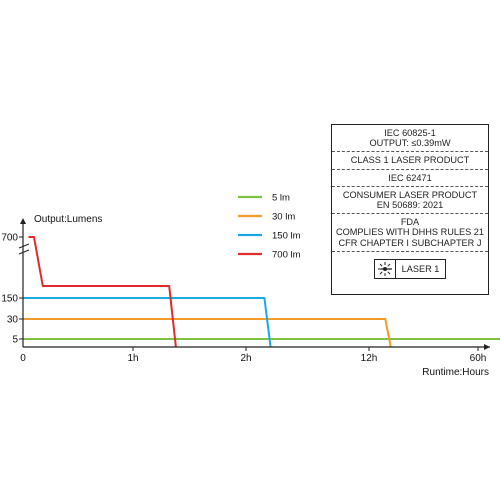  I want to click on laser-label: LASER 1, so click(410, 268).